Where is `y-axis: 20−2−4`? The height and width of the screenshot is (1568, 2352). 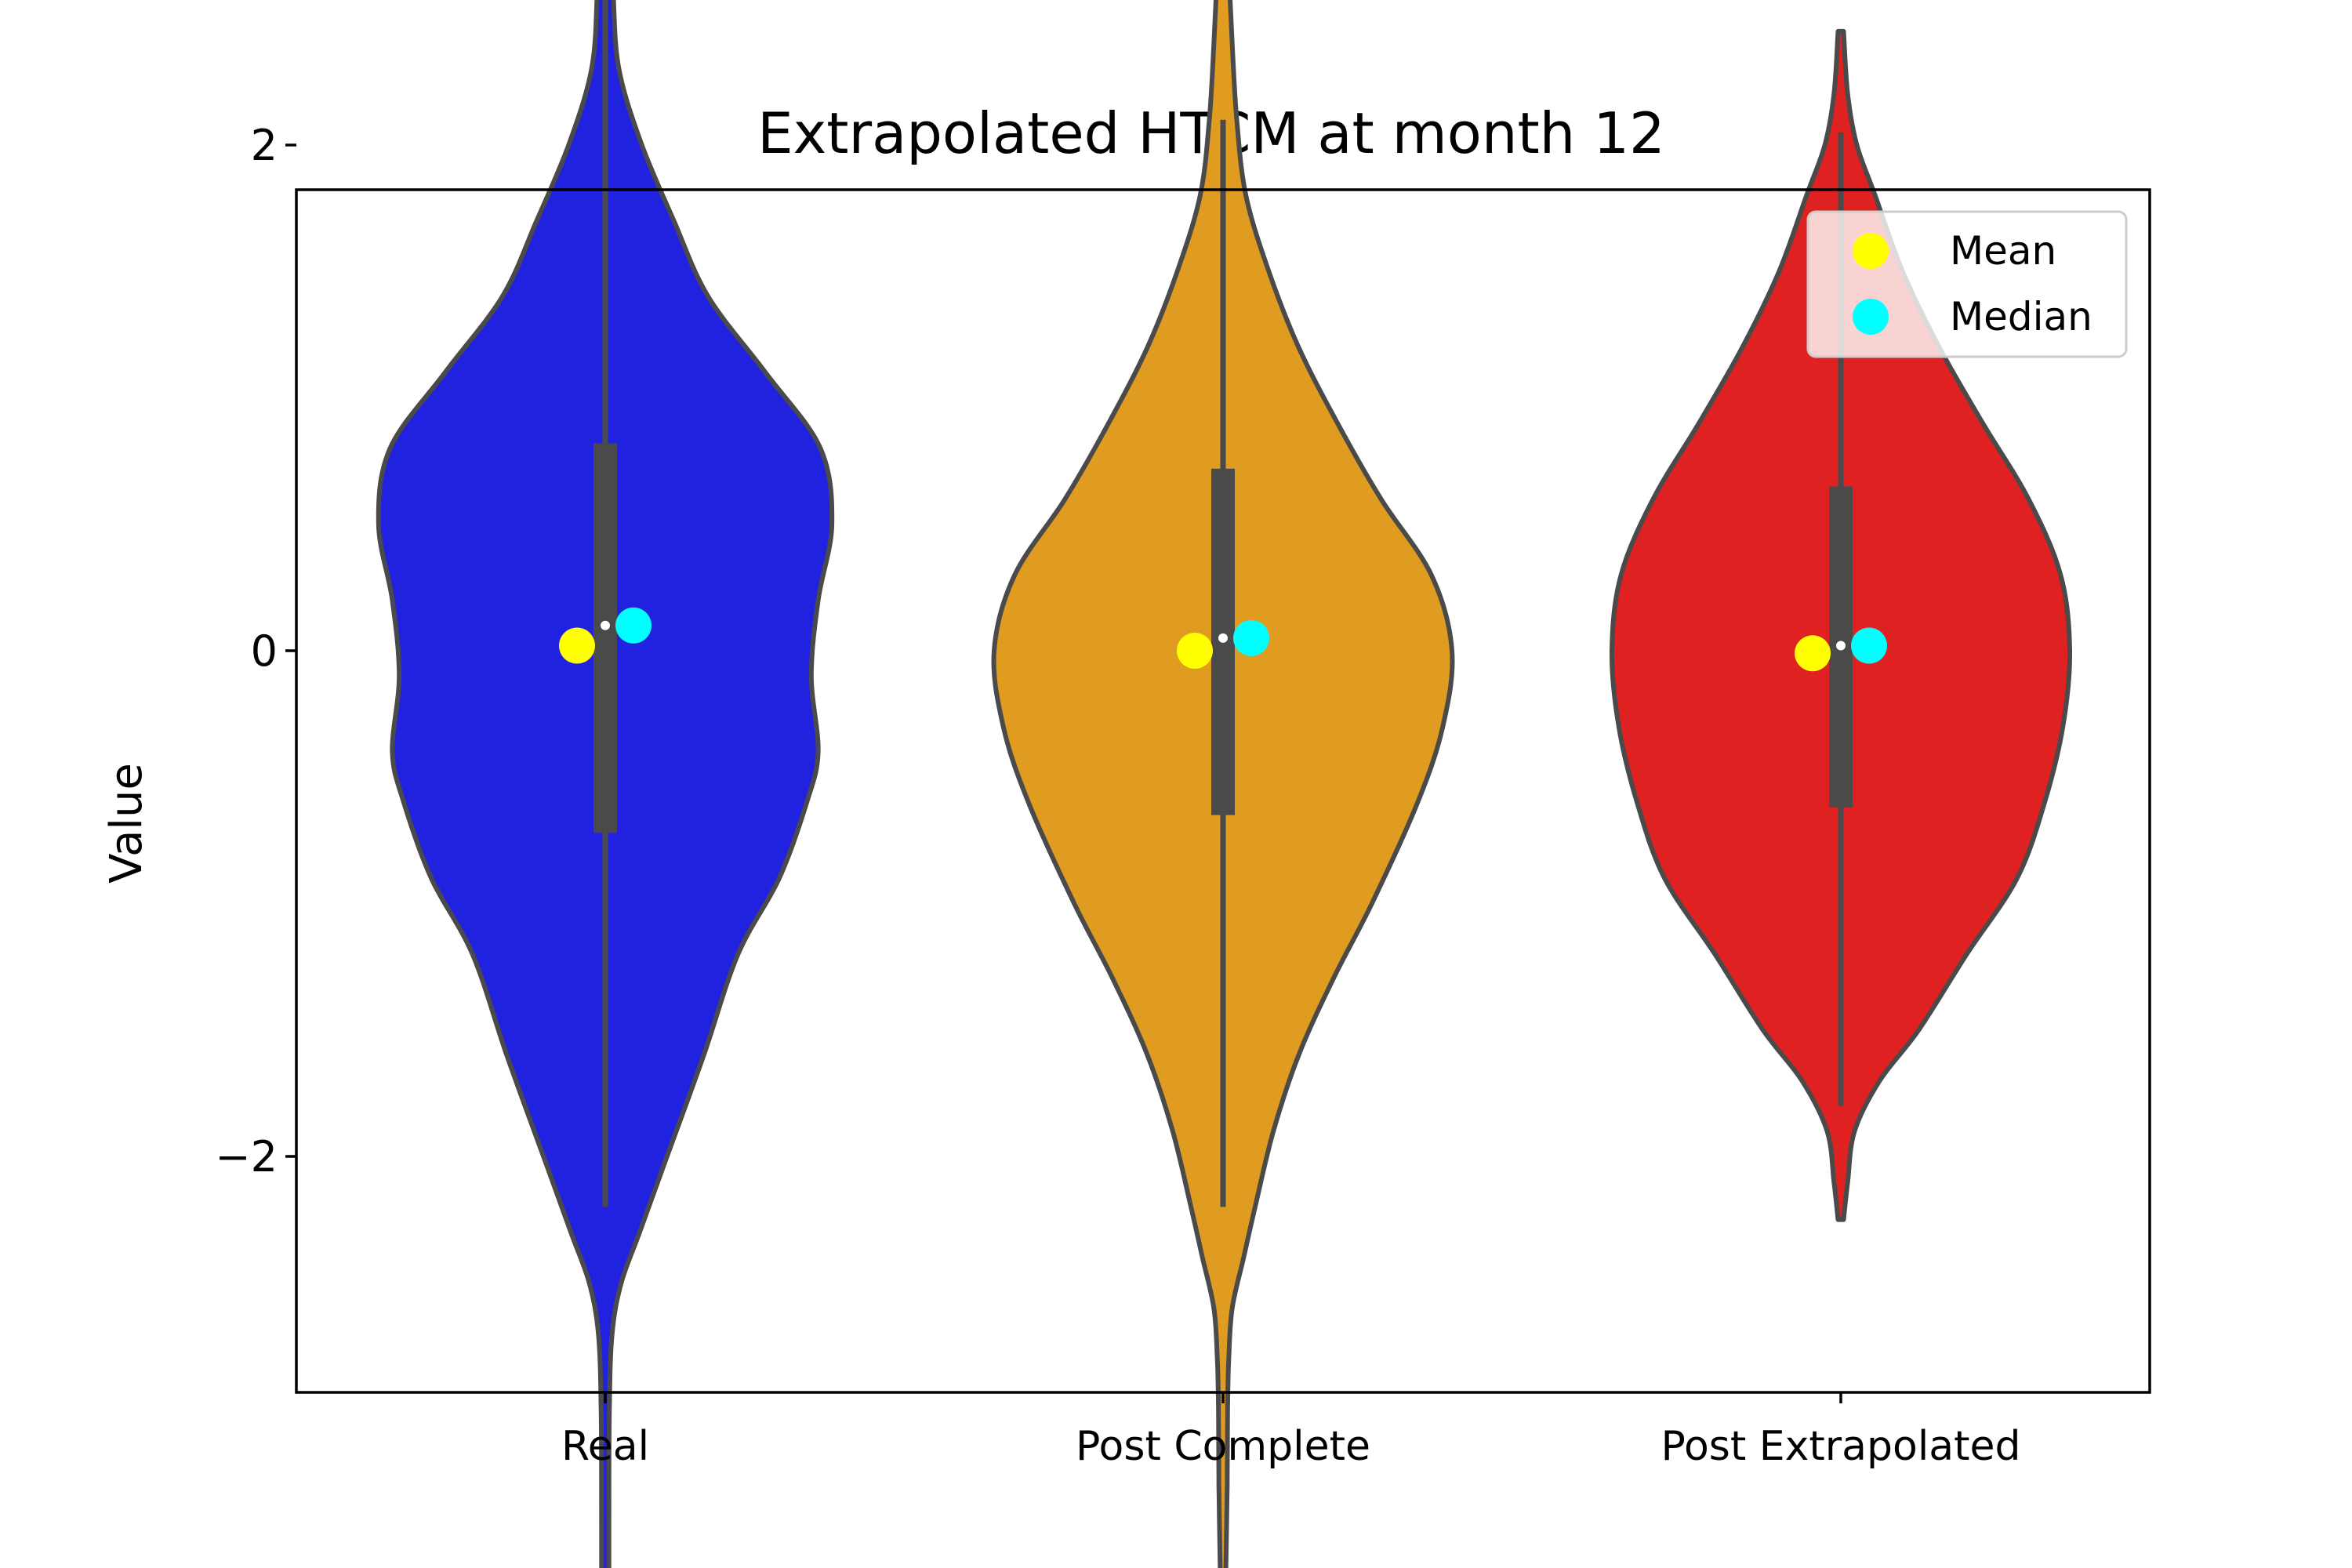 y-axis: 20−2−4 is located at coordinates (255, 651).